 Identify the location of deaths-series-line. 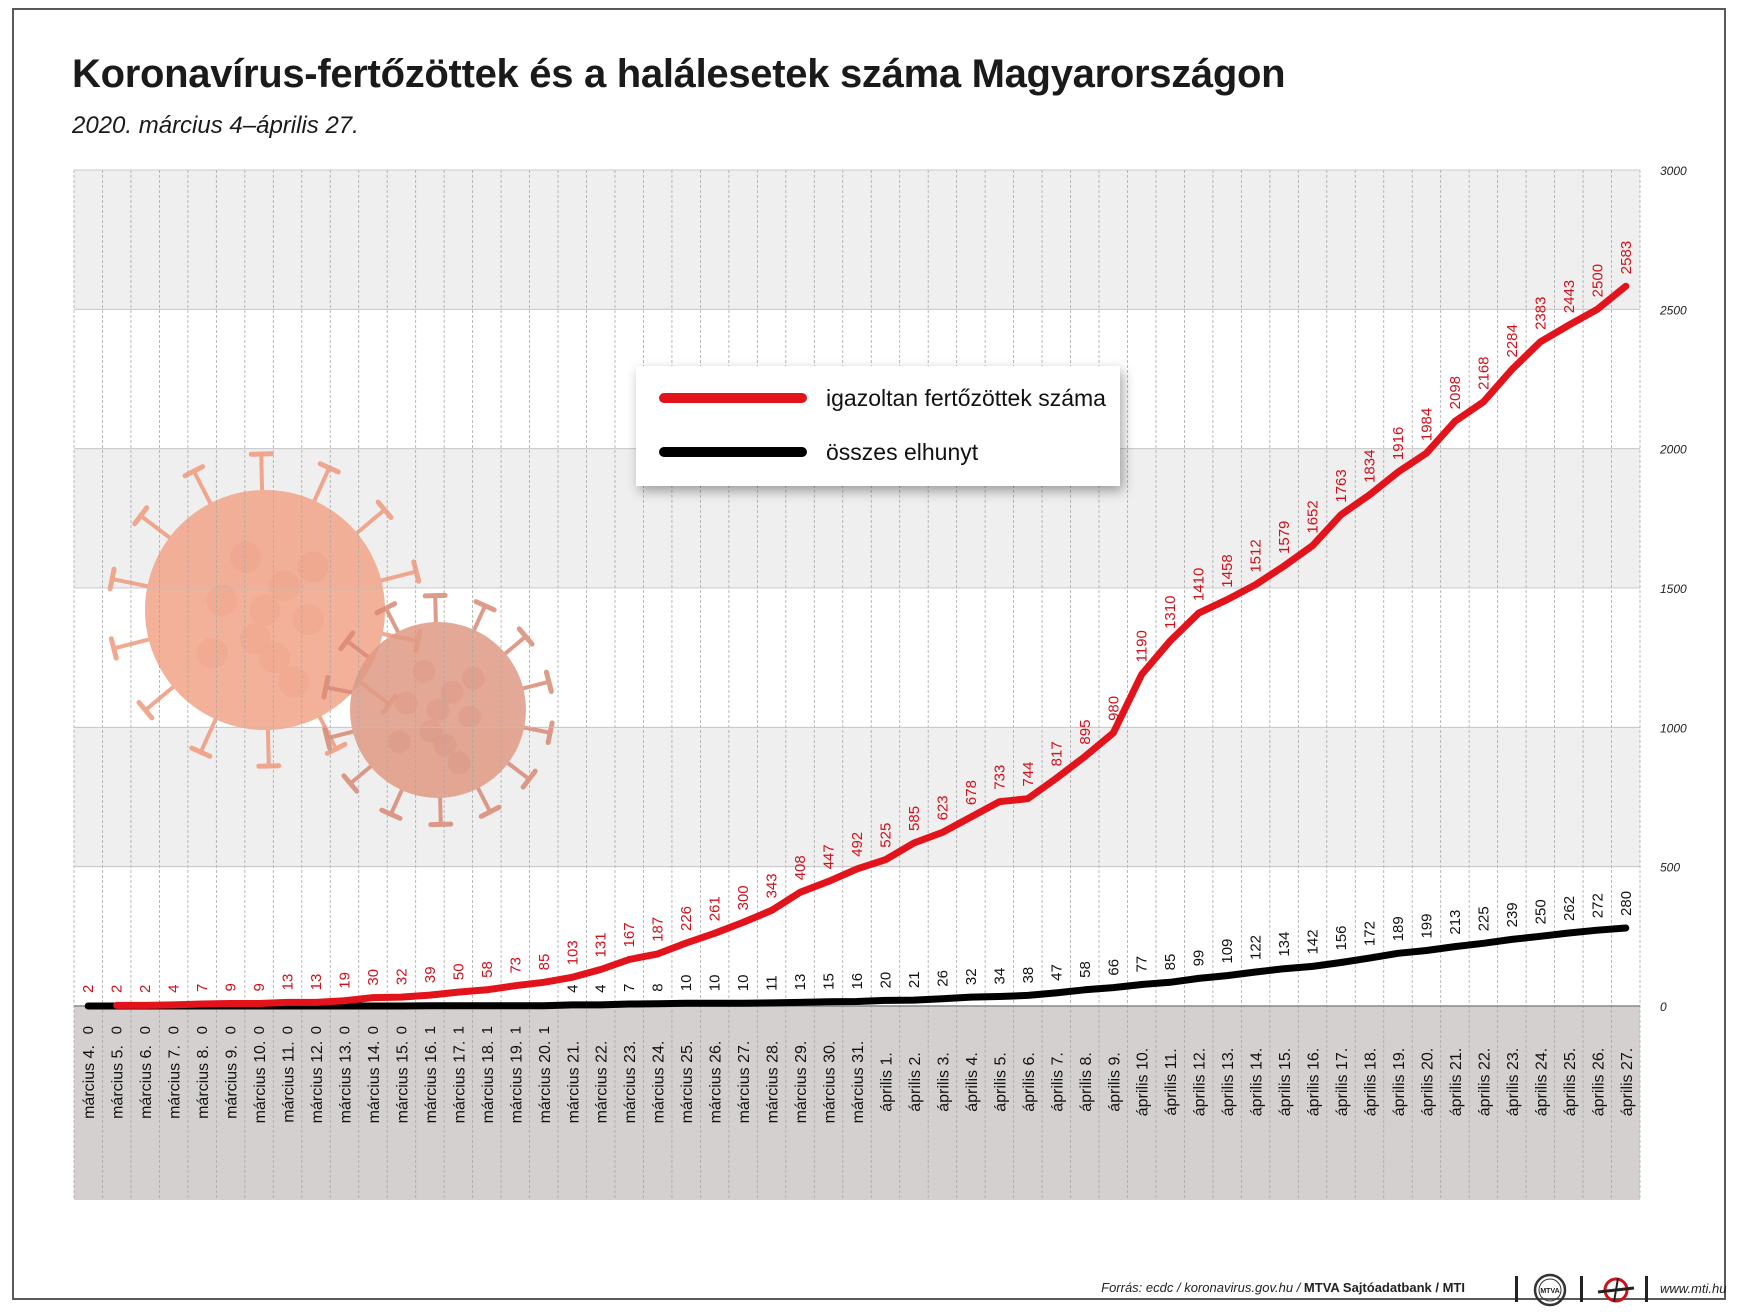
(857, 967).